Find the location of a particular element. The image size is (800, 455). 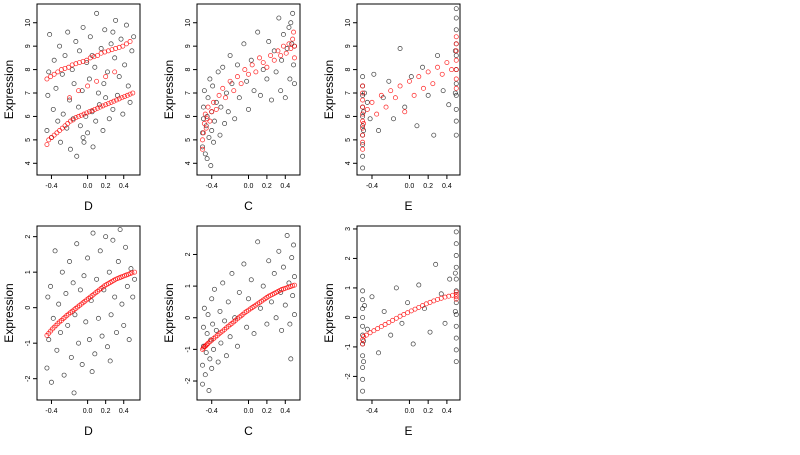

x-axis-label: C is located at coordinates (248, 206).